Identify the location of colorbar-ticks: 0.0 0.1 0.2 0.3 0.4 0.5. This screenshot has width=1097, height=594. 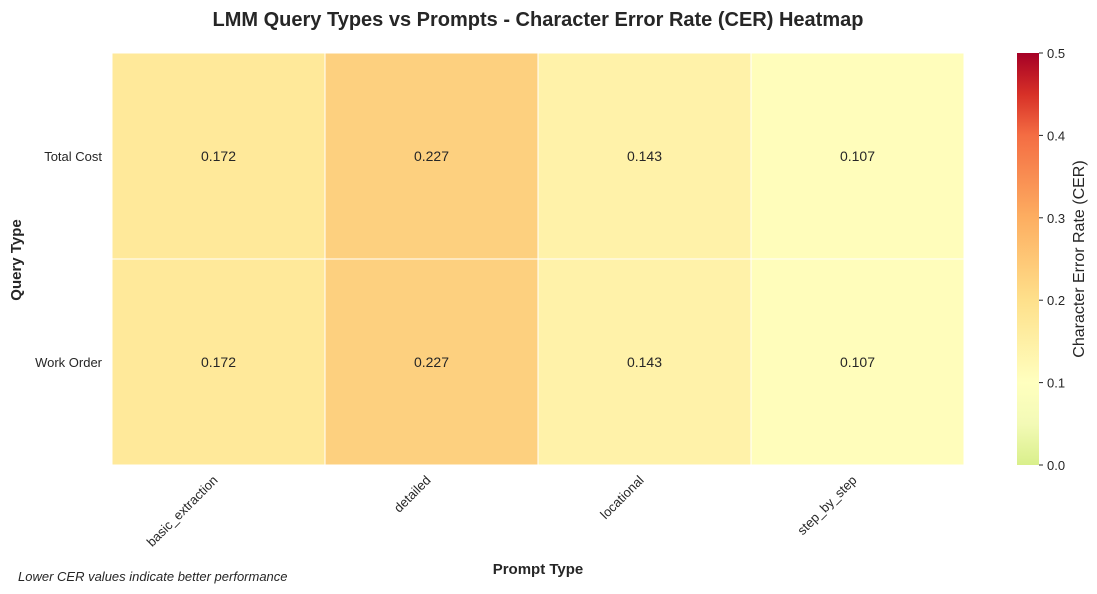
(1052, 259).